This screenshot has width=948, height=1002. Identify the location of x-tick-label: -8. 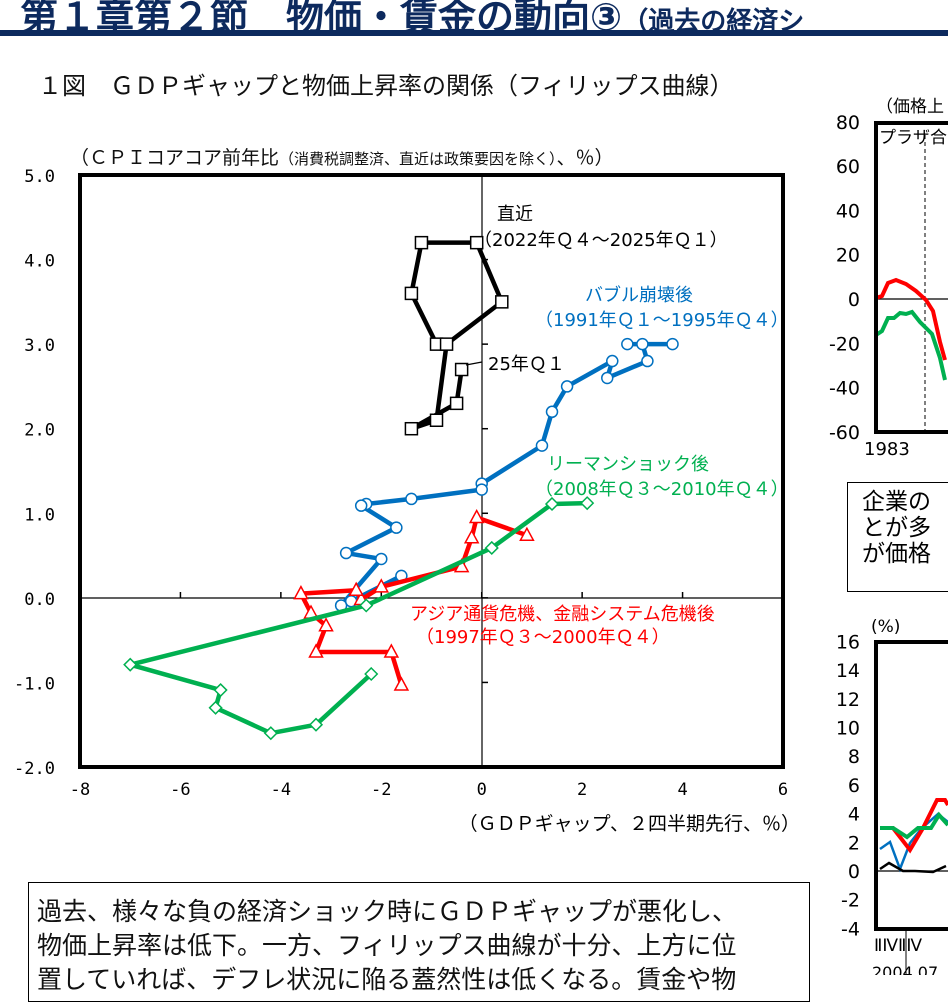
(80, 790).